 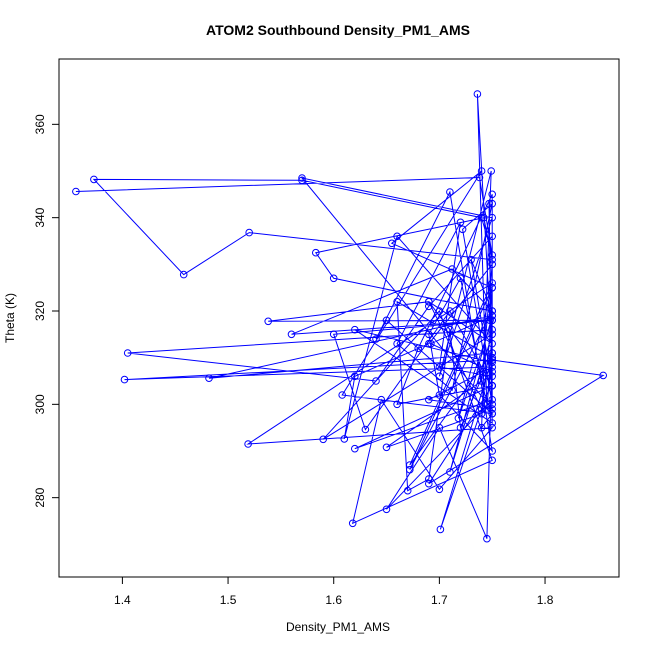 What do you see at coordinates (40, 311) in the screenshot?
I see `y-tick-label: 320` at bounding box center [40, 311].